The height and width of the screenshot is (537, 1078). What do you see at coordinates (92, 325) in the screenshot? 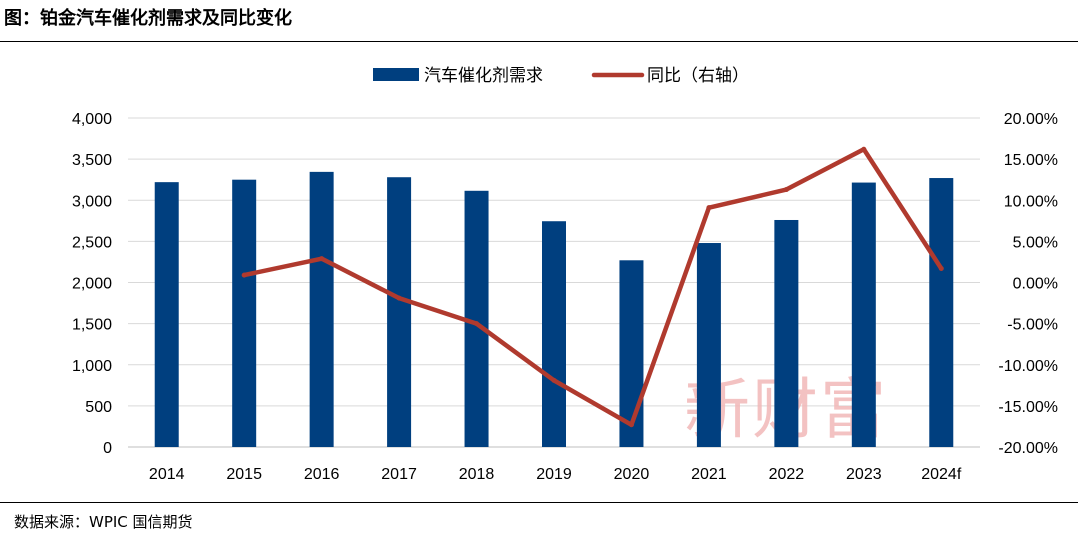
I see `left-tick-label: 1,500` at bounding box center [92, 325].